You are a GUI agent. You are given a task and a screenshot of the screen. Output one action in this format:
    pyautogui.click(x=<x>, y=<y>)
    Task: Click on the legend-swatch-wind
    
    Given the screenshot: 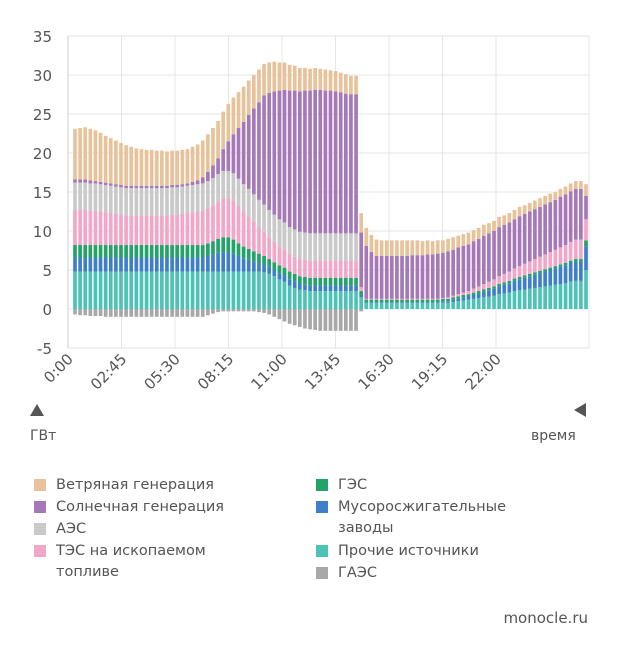 What is the action you would take?
    pyautogui.click(x=40, y=485)
    